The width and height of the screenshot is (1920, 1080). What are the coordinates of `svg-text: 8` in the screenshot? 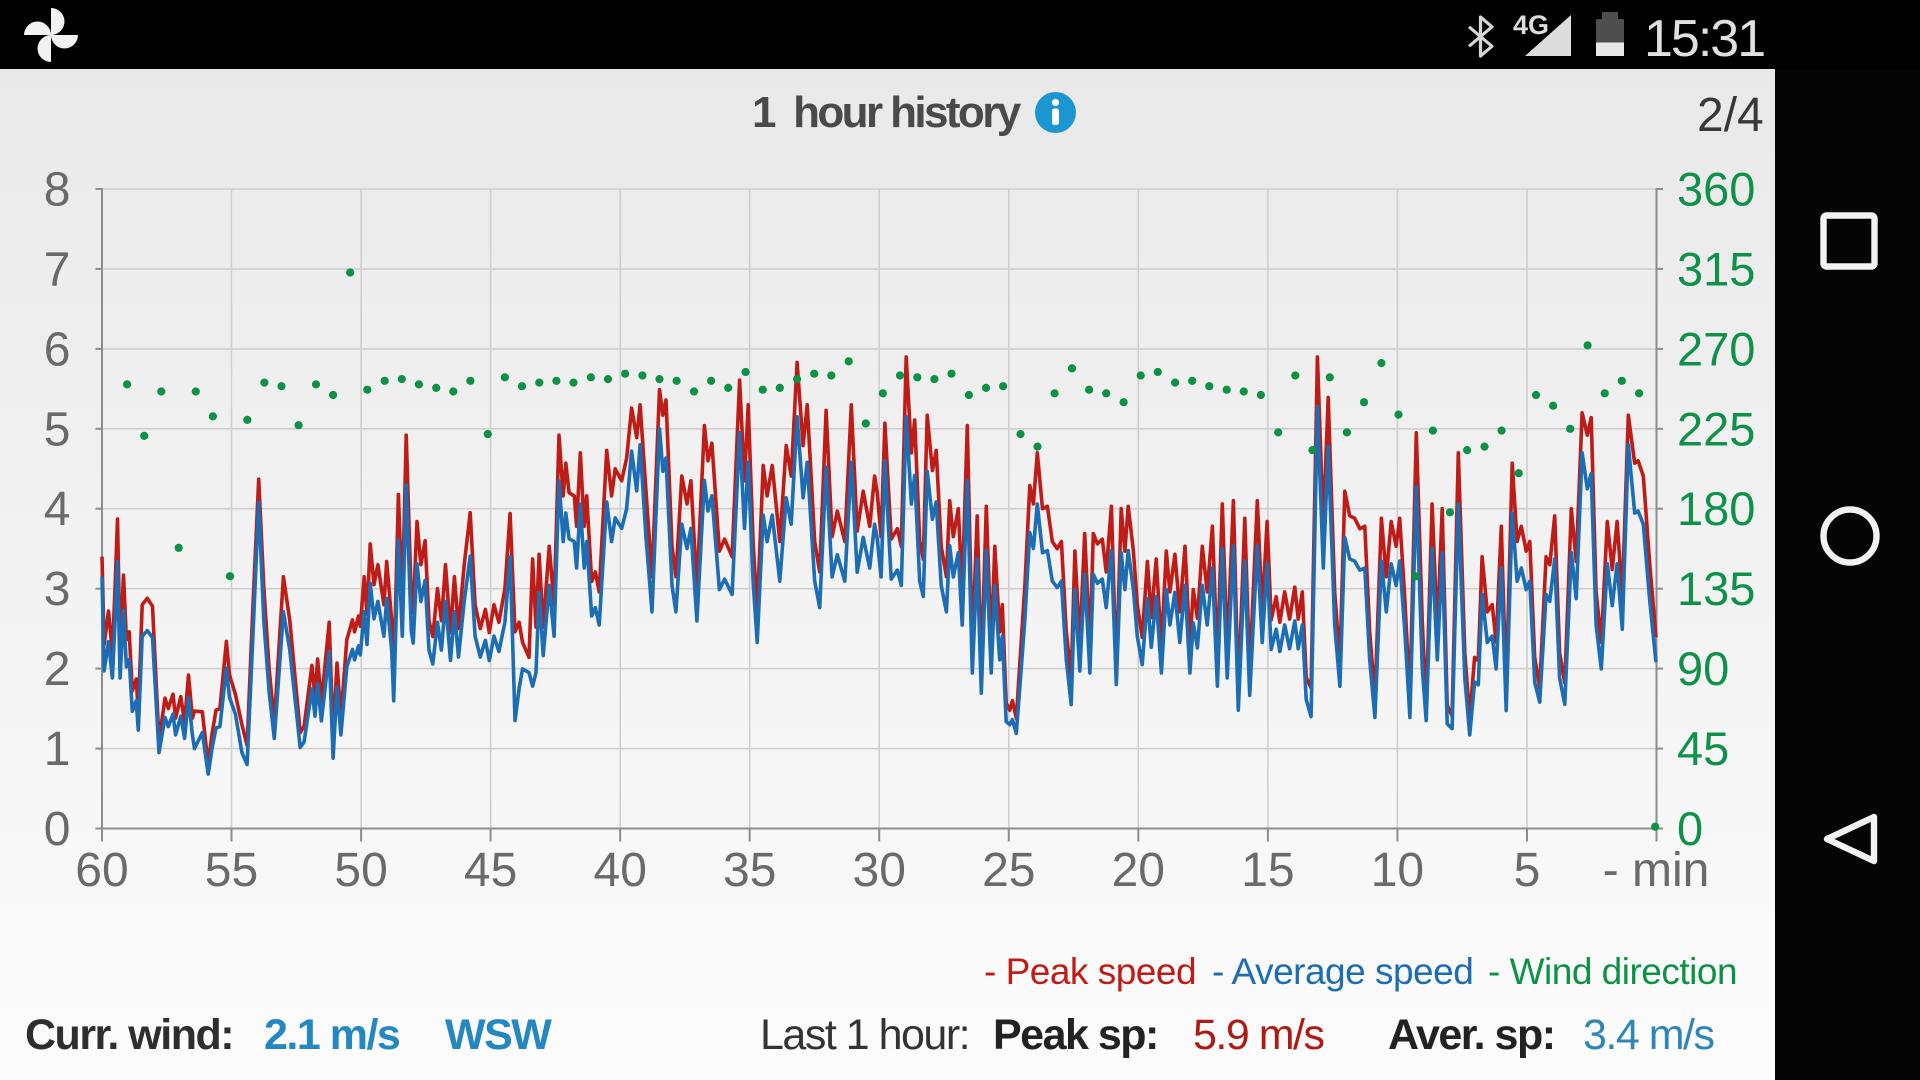 It's located at (57, 190).